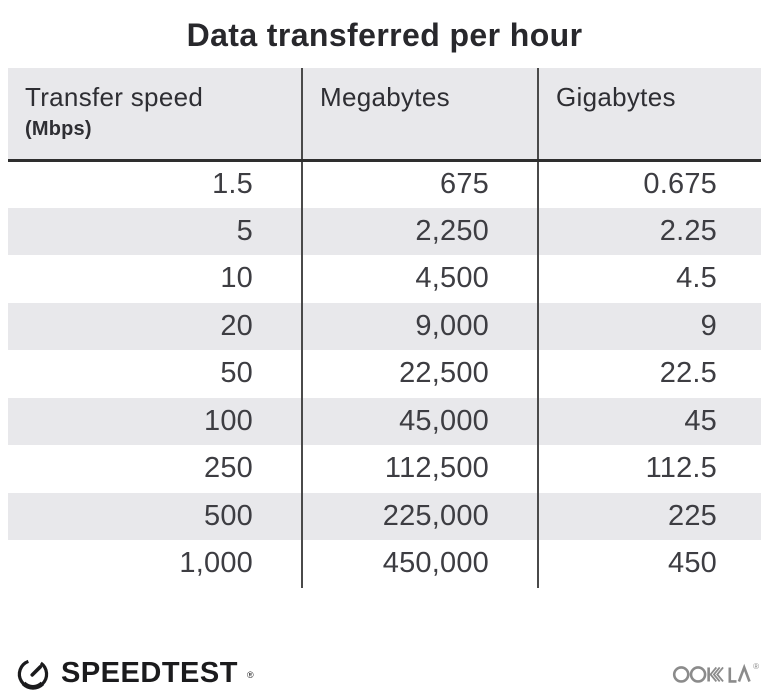 The height and width of the screenshot is (698, 769). Describe the element at coordinates (649, 374) in the screenshot. I see `cell-gigabytes: 22.5` at that location.